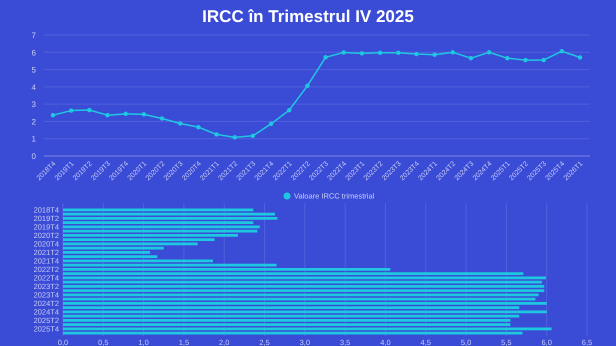 The width and height of the screenshot is (616, 346). Describe the element at coordinates (34, 121) in the screenshot. I see `y-tick-label: 2` at that location.